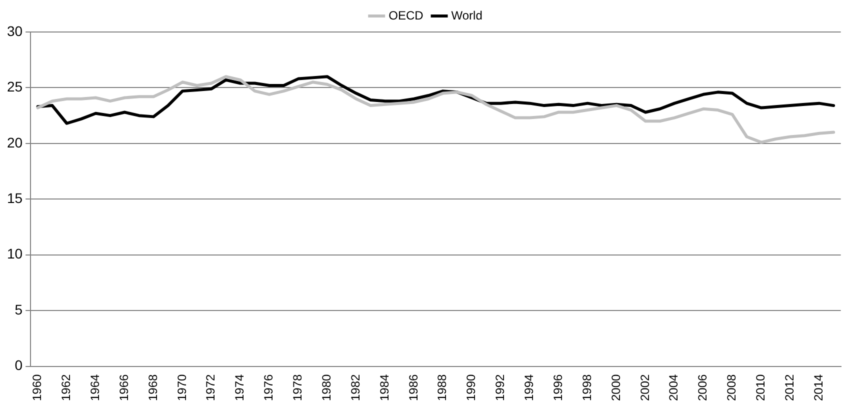 This screenshot has height=406, width=851. What do you see at coordinates (153, 388) in the screenshot?
I see `x-tick-label: 1968` at bounding box center [153, 388].